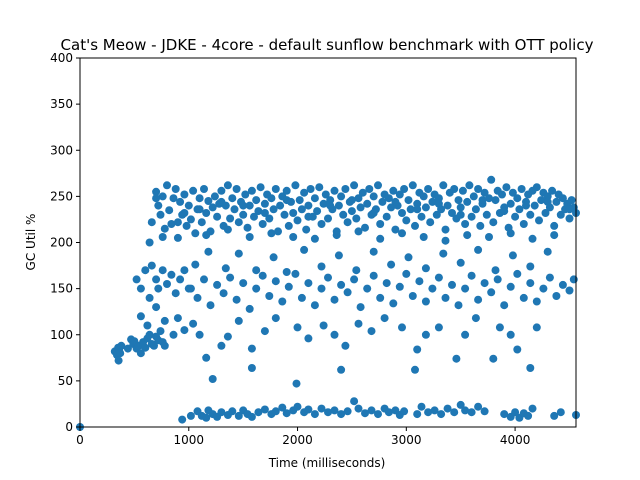 The image size is (640, 480). Describe the element at coordinates (61, 196) in the screenshot. I see `y-tick-label: 250` at that location.